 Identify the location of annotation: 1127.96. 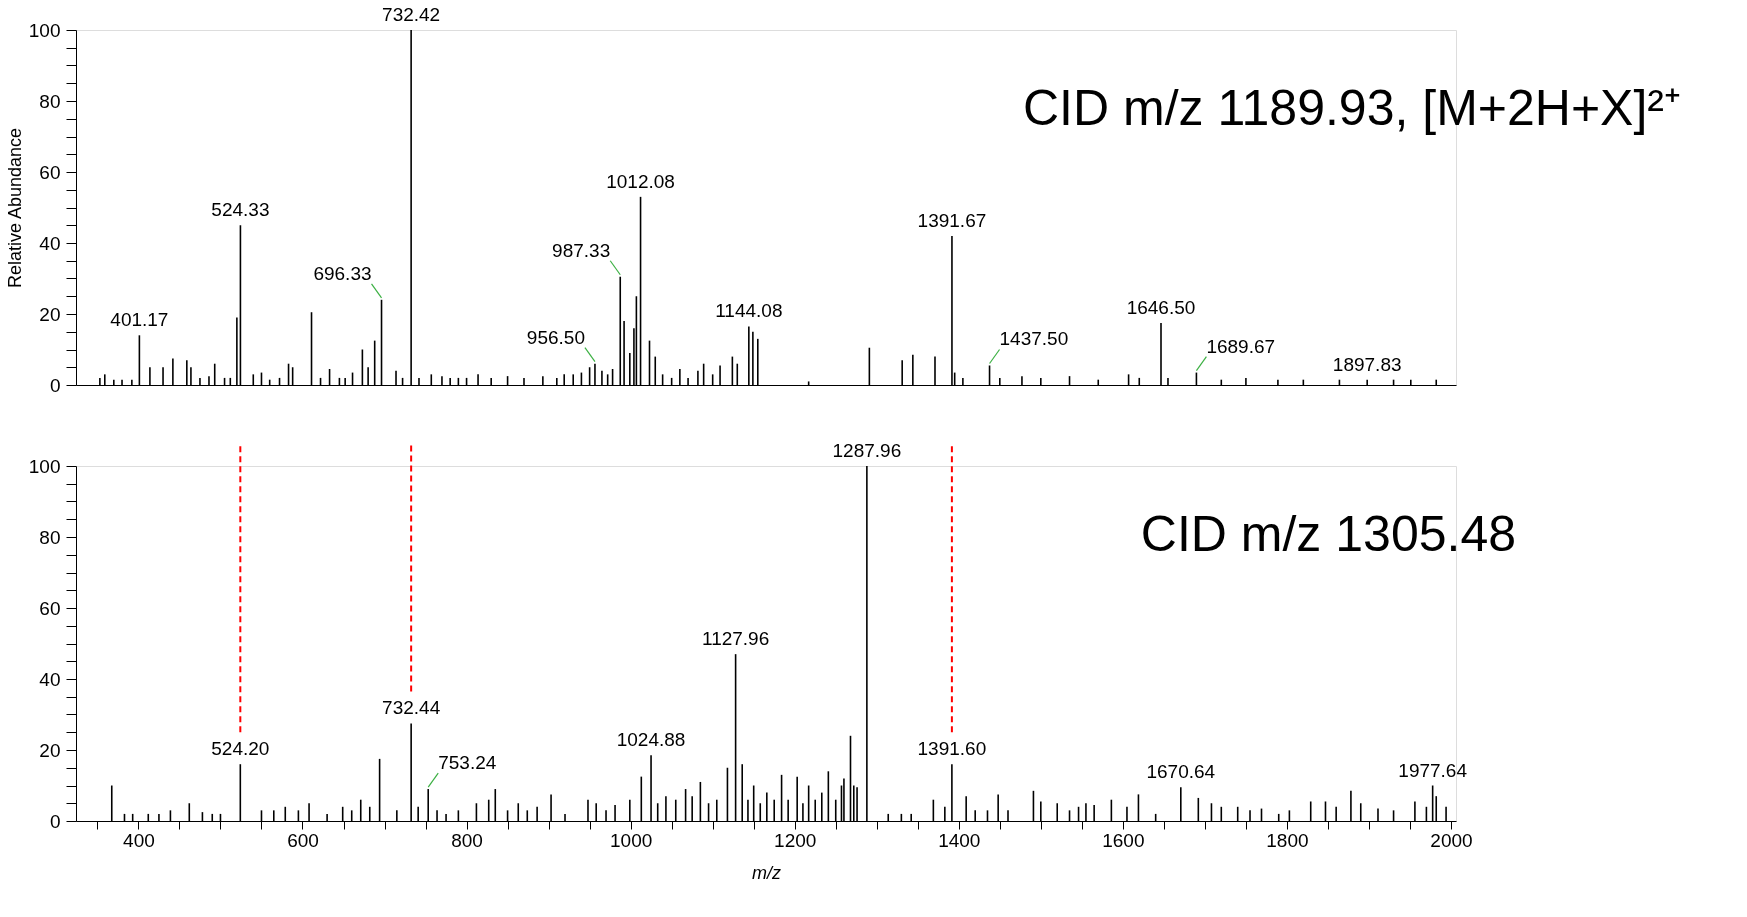
(735, 639).